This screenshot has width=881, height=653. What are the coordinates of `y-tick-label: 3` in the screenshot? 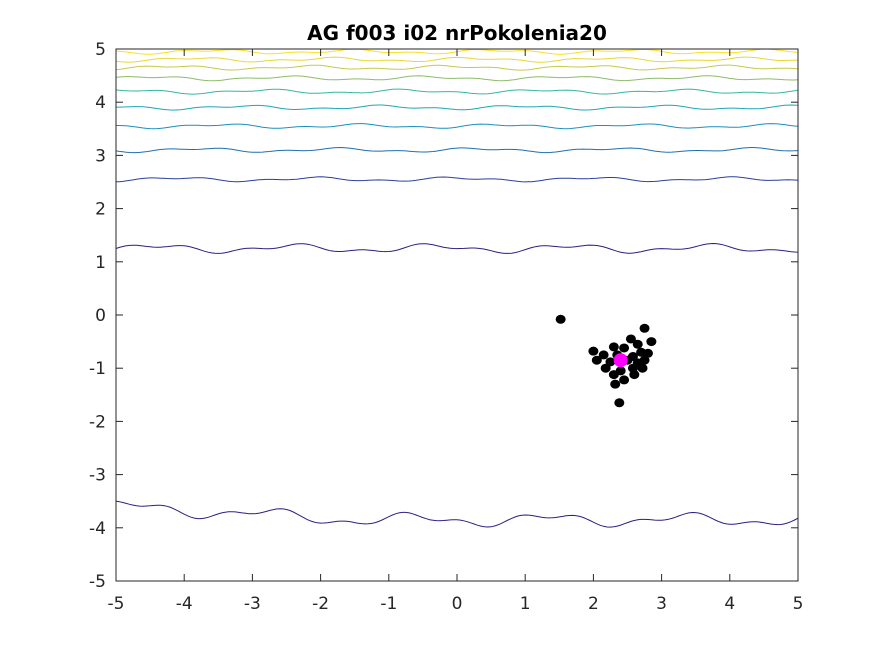 It's located at (100, 156).